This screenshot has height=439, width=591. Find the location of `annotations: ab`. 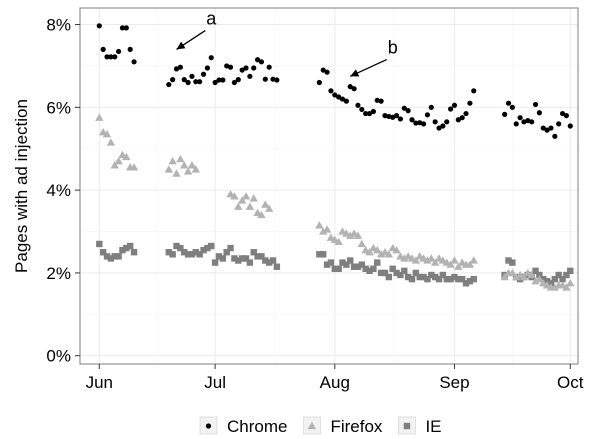

annotations: ab is located at coordinates (287, 43).